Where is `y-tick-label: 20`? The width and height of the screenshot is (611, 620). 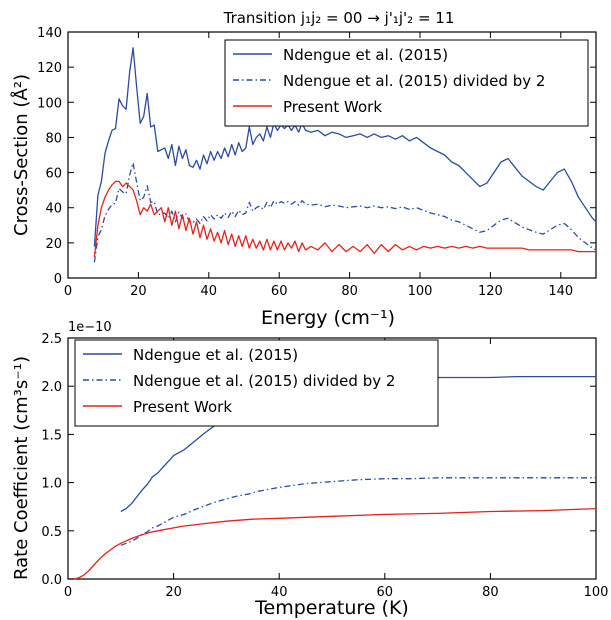
y-tick-label: 20 is located at coordinates (53, 244).